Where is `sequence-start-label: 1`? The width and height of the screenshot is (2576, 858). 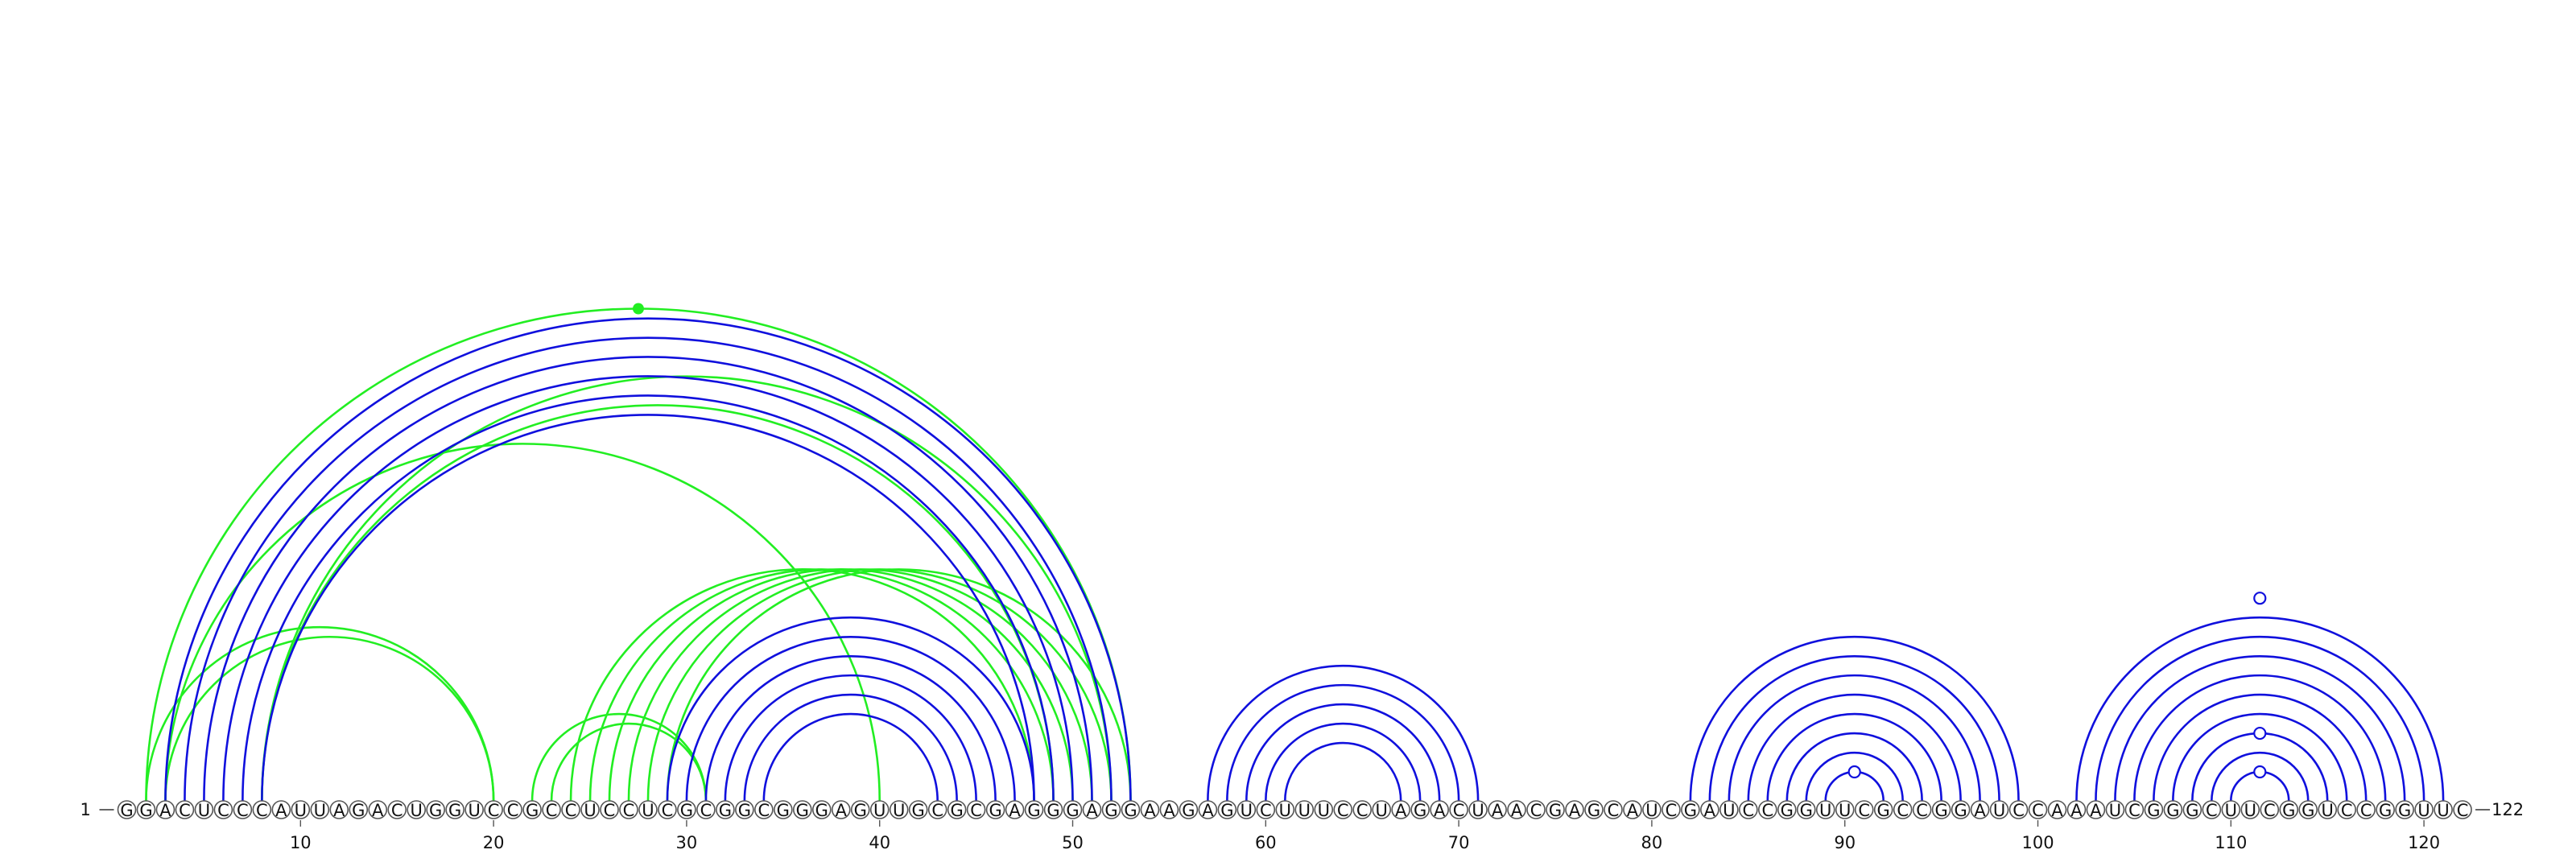 sequence-start-label: 1 is located at coordinates (85, 809).